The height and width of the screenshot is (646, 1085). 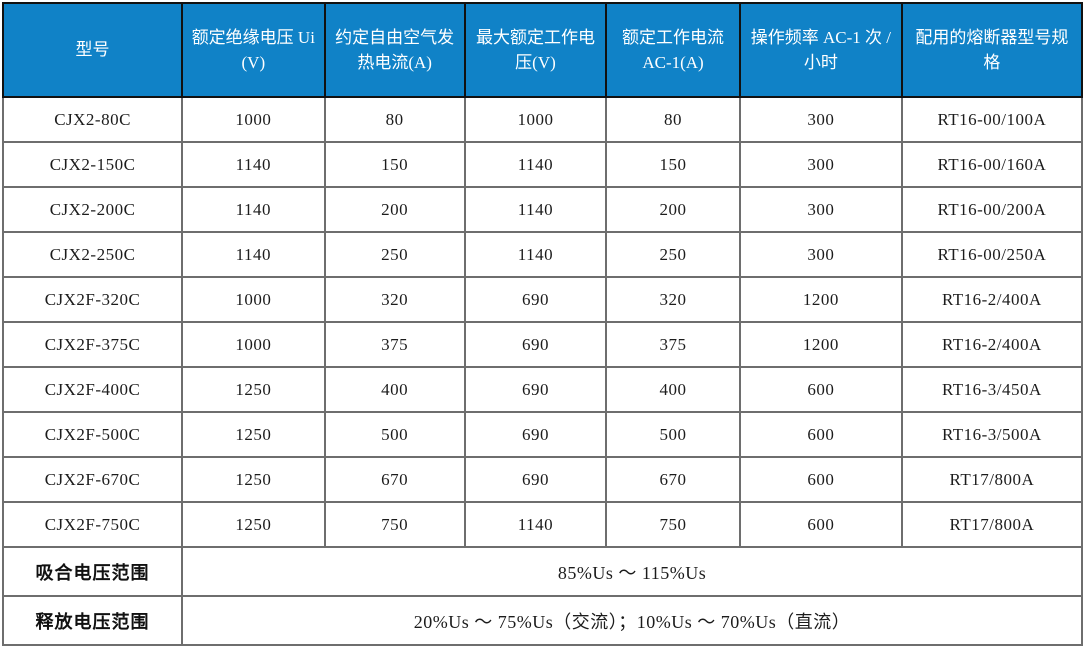 What do you see at coordinates (673, 50) in the screenshot?
I see `column-header: 额定工作电流 AC-1(A)` at bounding box center [673, 50].